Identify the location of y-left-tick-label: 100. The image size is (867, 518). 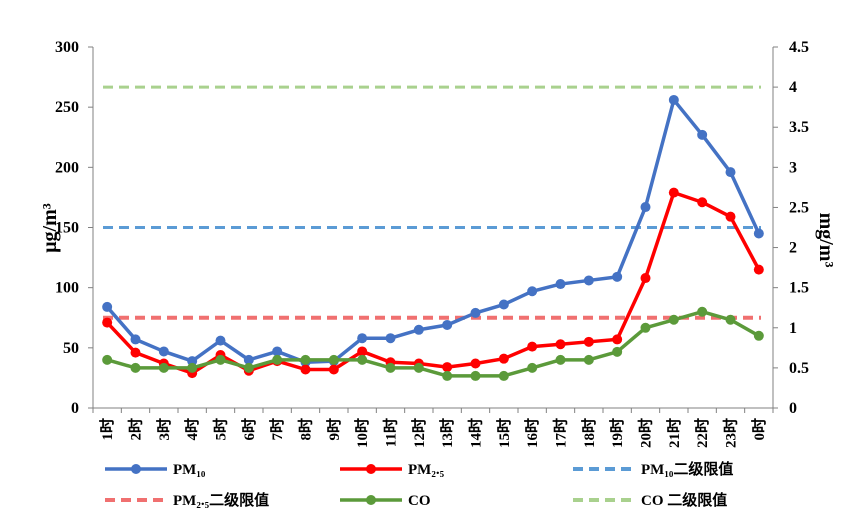
(67, 288).